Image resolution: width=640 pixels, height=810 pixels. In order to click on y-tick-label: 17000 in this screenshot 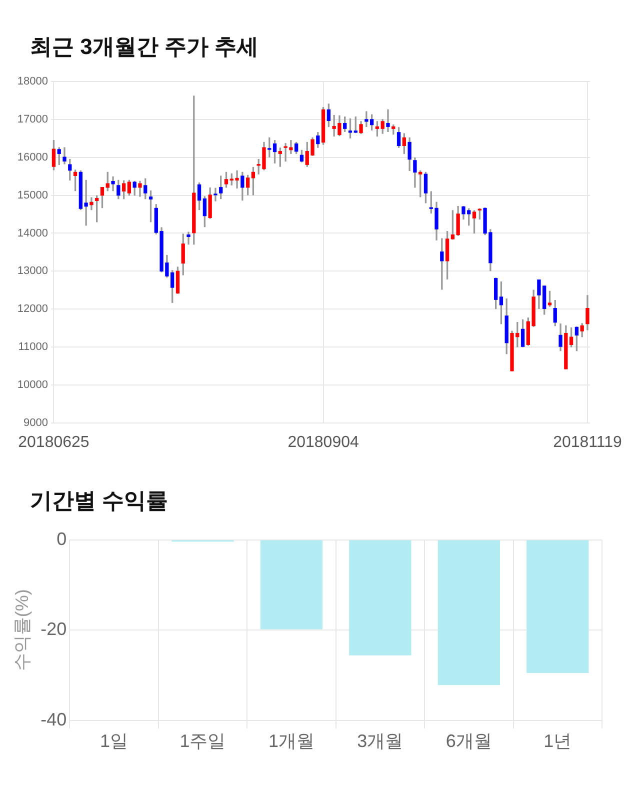, I will do `click(32, 120)`.